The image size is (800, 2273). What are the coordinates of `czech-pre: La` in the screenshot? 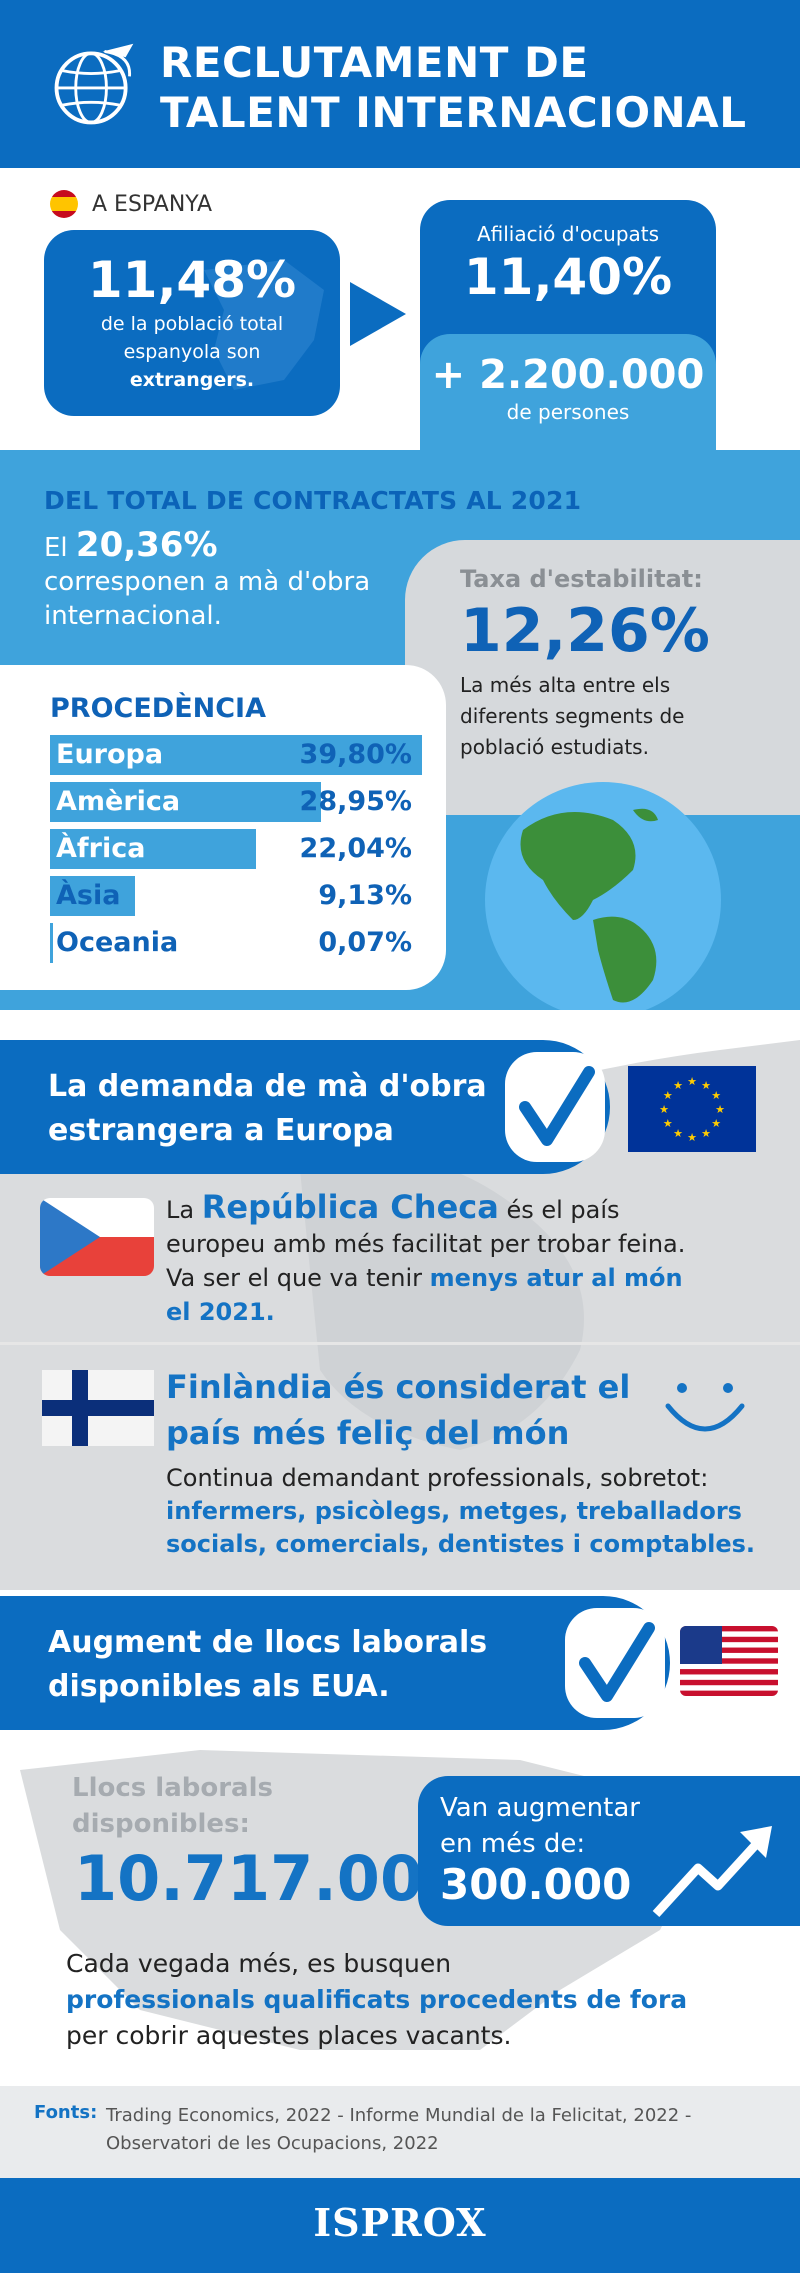 It's located at (180, 1210).